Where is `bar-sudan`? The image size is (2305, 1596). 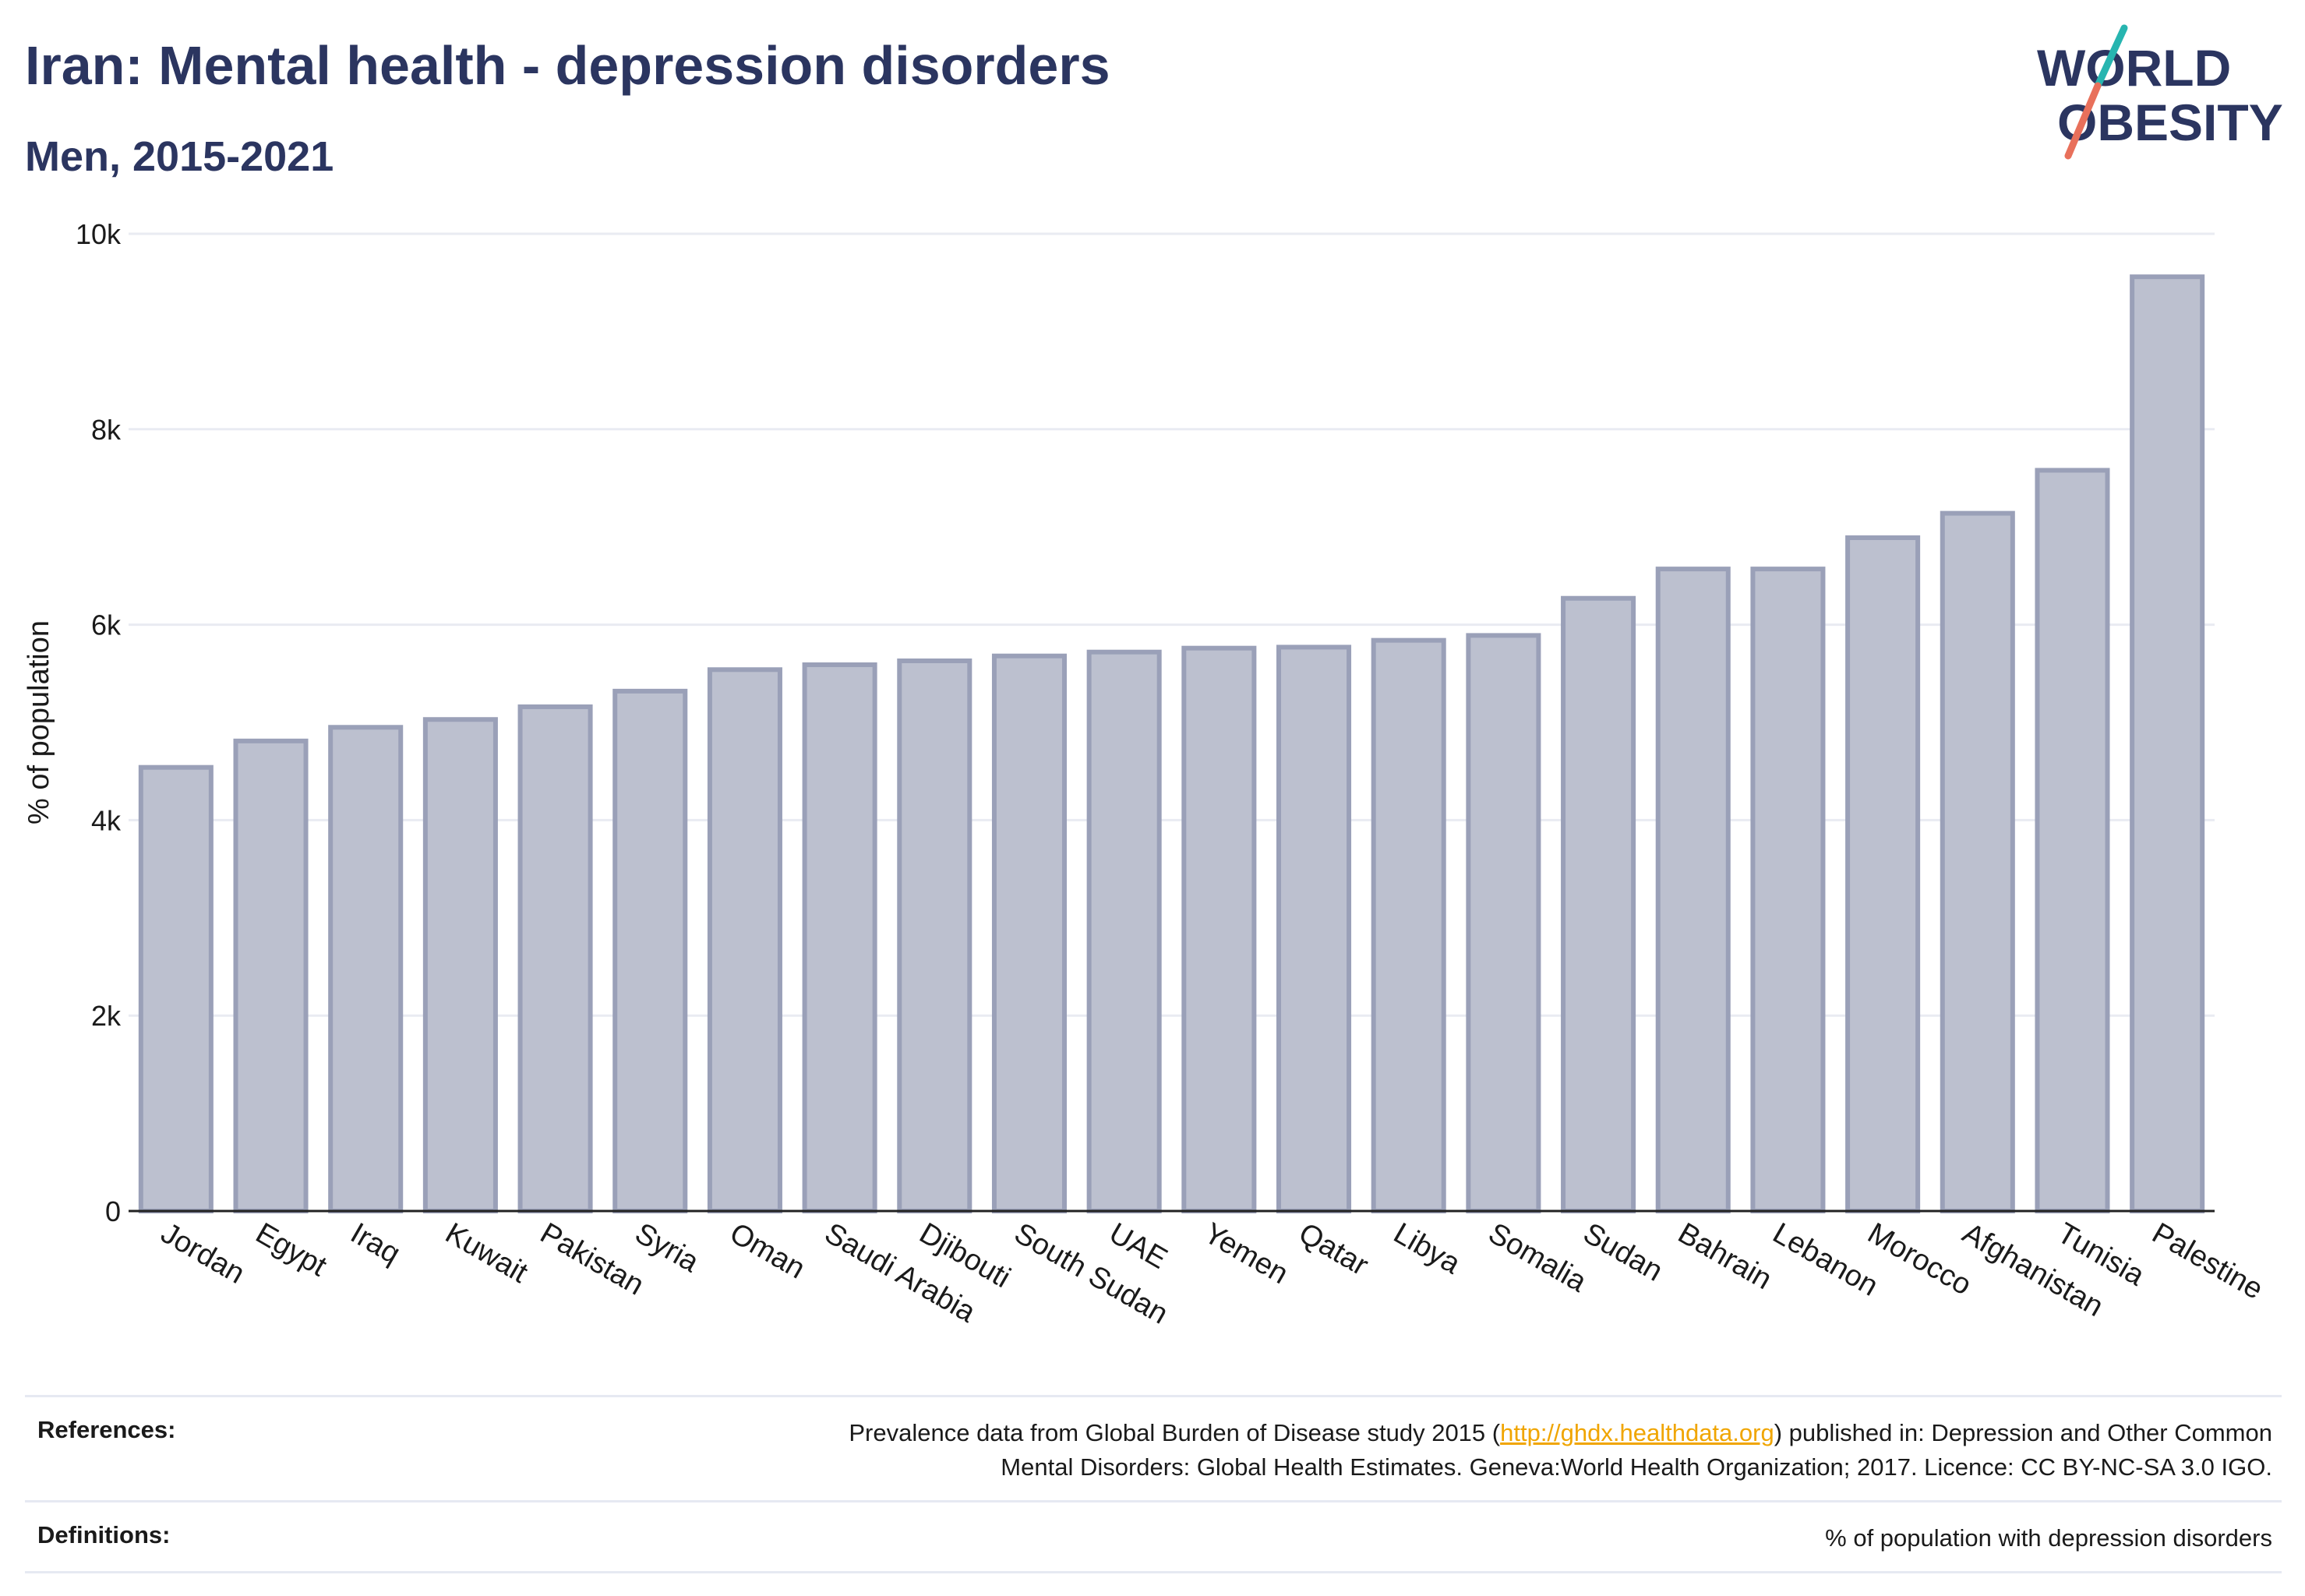 bar-sudan is located at coordinates (1598, 904).